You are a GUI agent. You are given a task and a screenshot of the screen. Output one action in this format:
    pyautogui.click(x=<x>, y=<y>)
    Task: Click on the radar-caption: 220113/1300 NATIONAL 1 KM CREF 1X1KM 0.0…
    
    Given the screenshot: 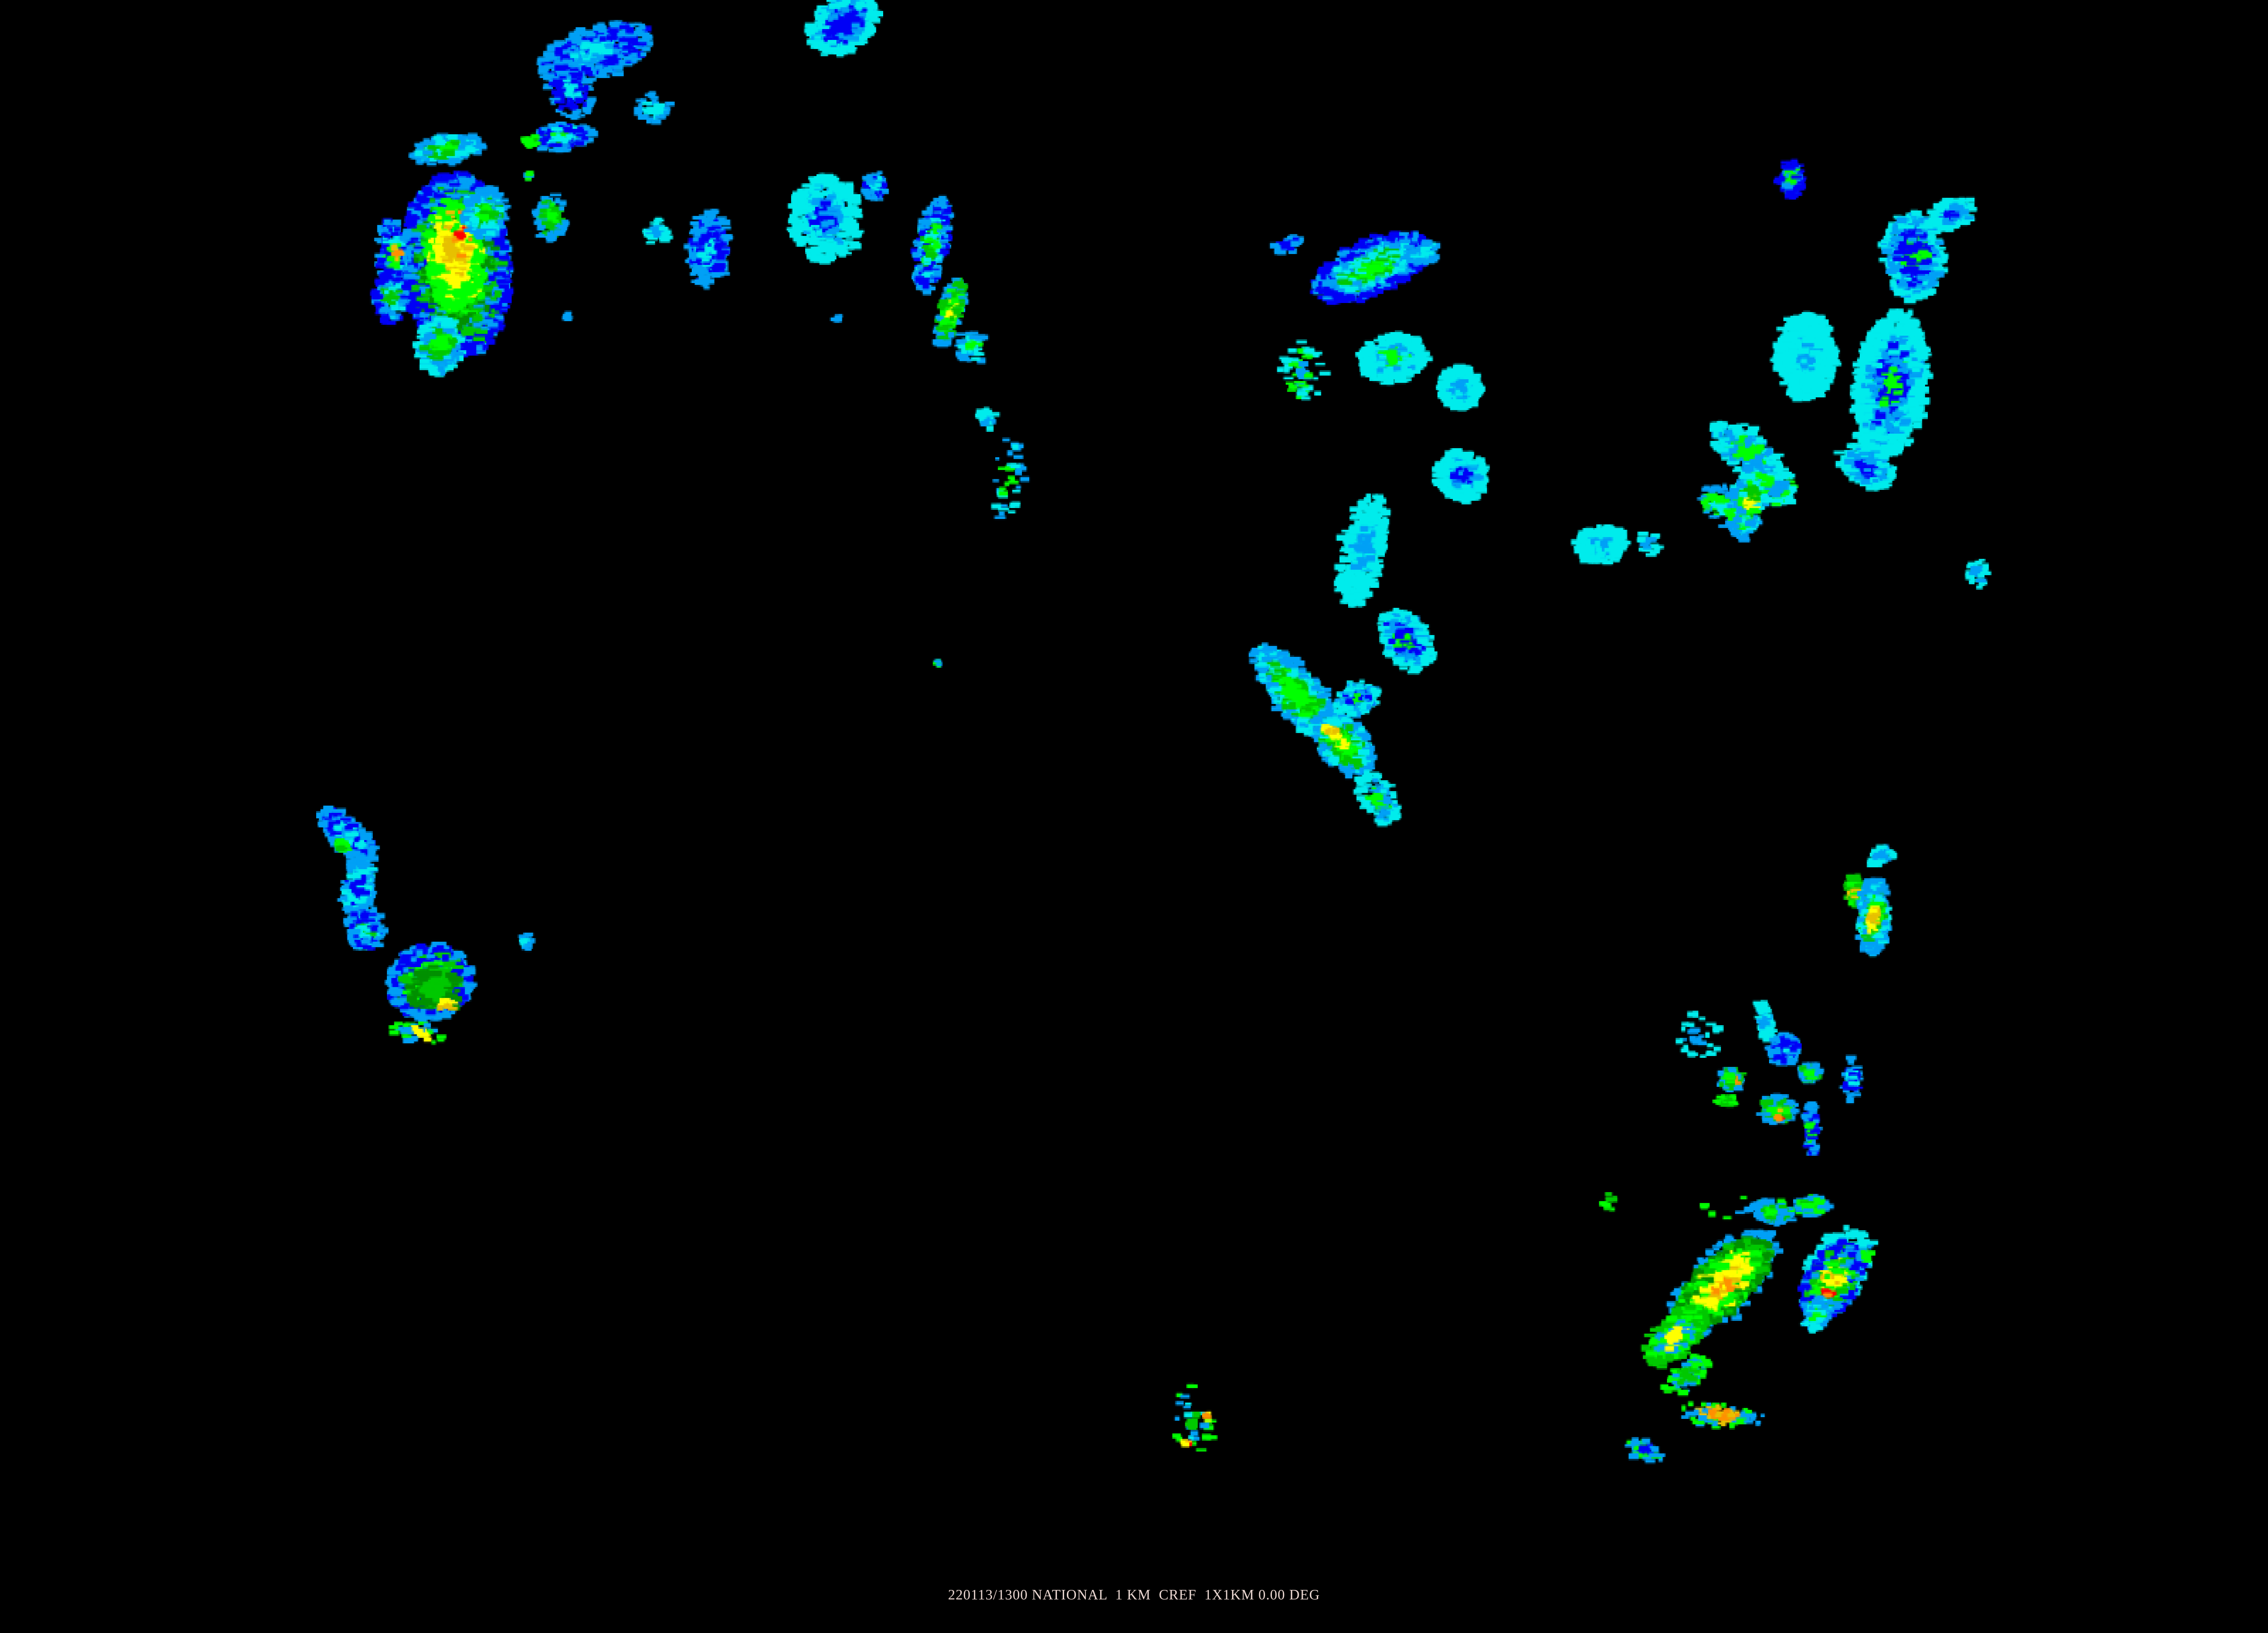 What is the action you would take?
    pyautogui.click(x=1134, y=1595)
    